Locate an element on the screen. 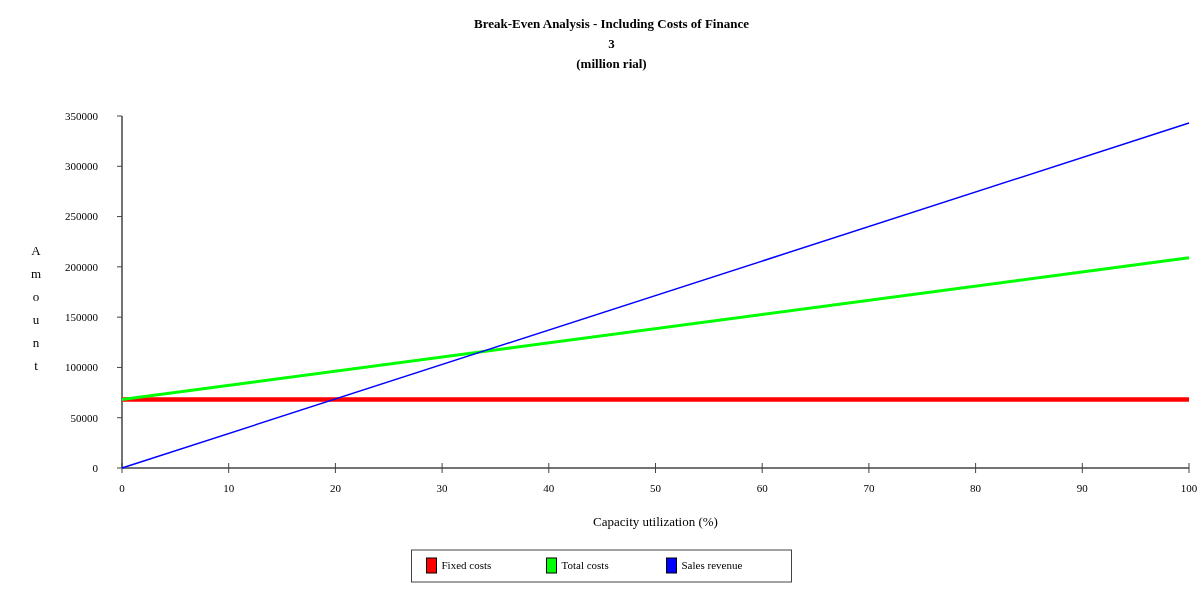 The height and width of the screenshot is (598, 1203). chart-subtitle: 3 is located at coordinates (612, 43).